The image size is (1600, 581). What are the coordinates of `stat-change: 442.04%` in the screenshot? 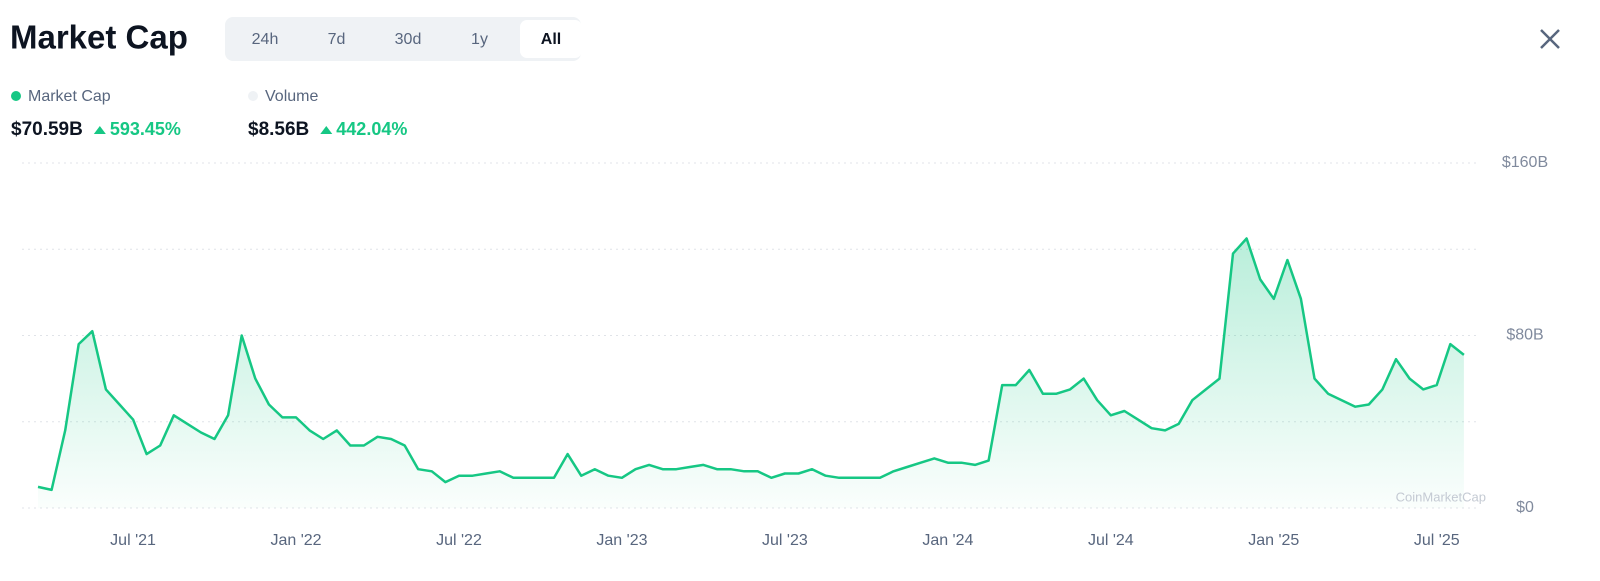 It's located at (371, 129).